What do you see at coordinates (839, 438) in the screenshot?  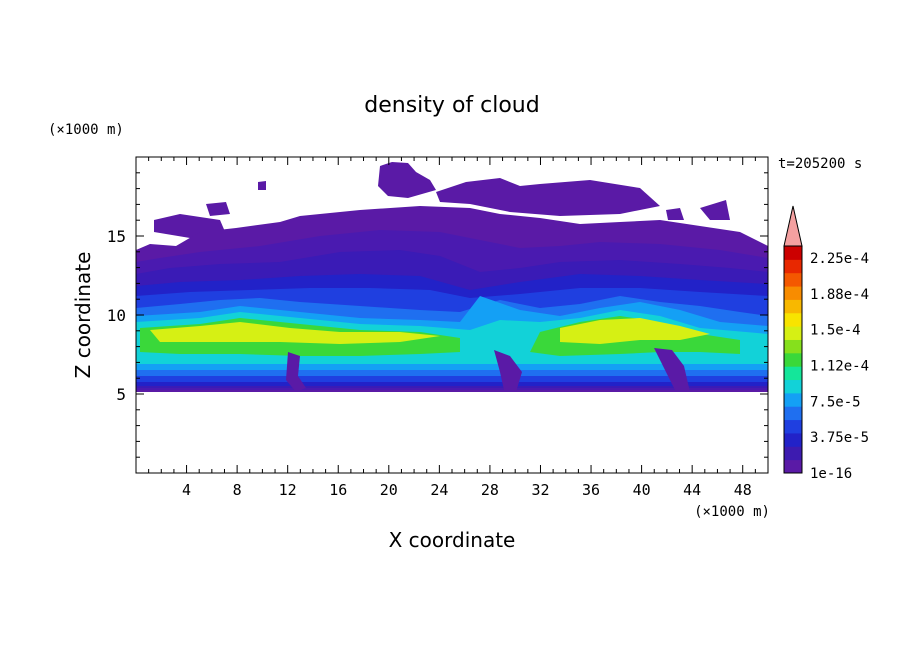 I see `colorbar-label: 3.75e-5` at bounding box center [839, 438].